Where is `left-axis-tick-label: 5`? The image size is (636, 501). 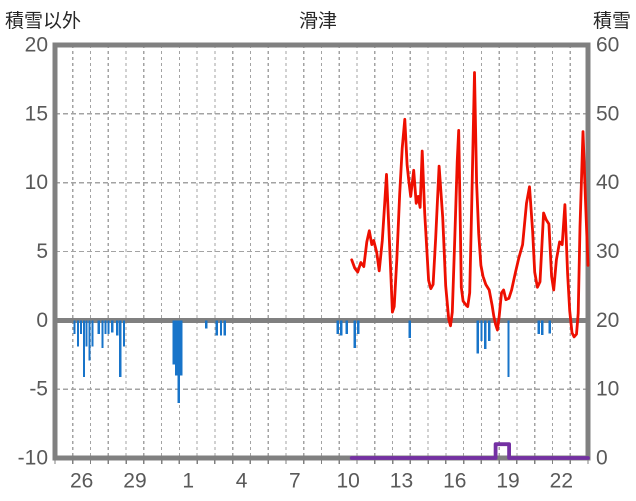
left-axis-tick-label: 5 is located at coordinates (42, 251).